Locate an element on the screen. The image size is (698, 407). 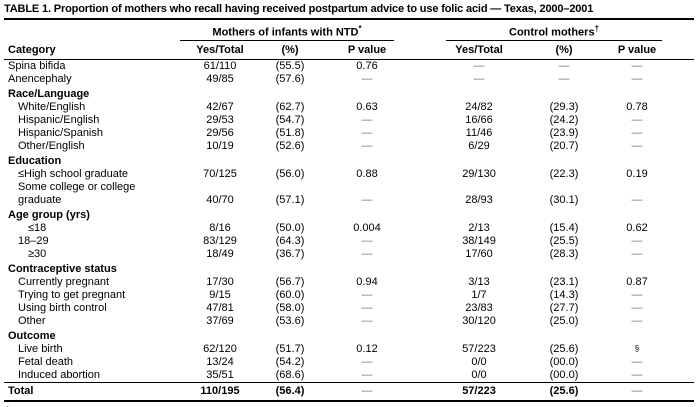
row-label: Spina bifida is located at coordinates (37, 65).